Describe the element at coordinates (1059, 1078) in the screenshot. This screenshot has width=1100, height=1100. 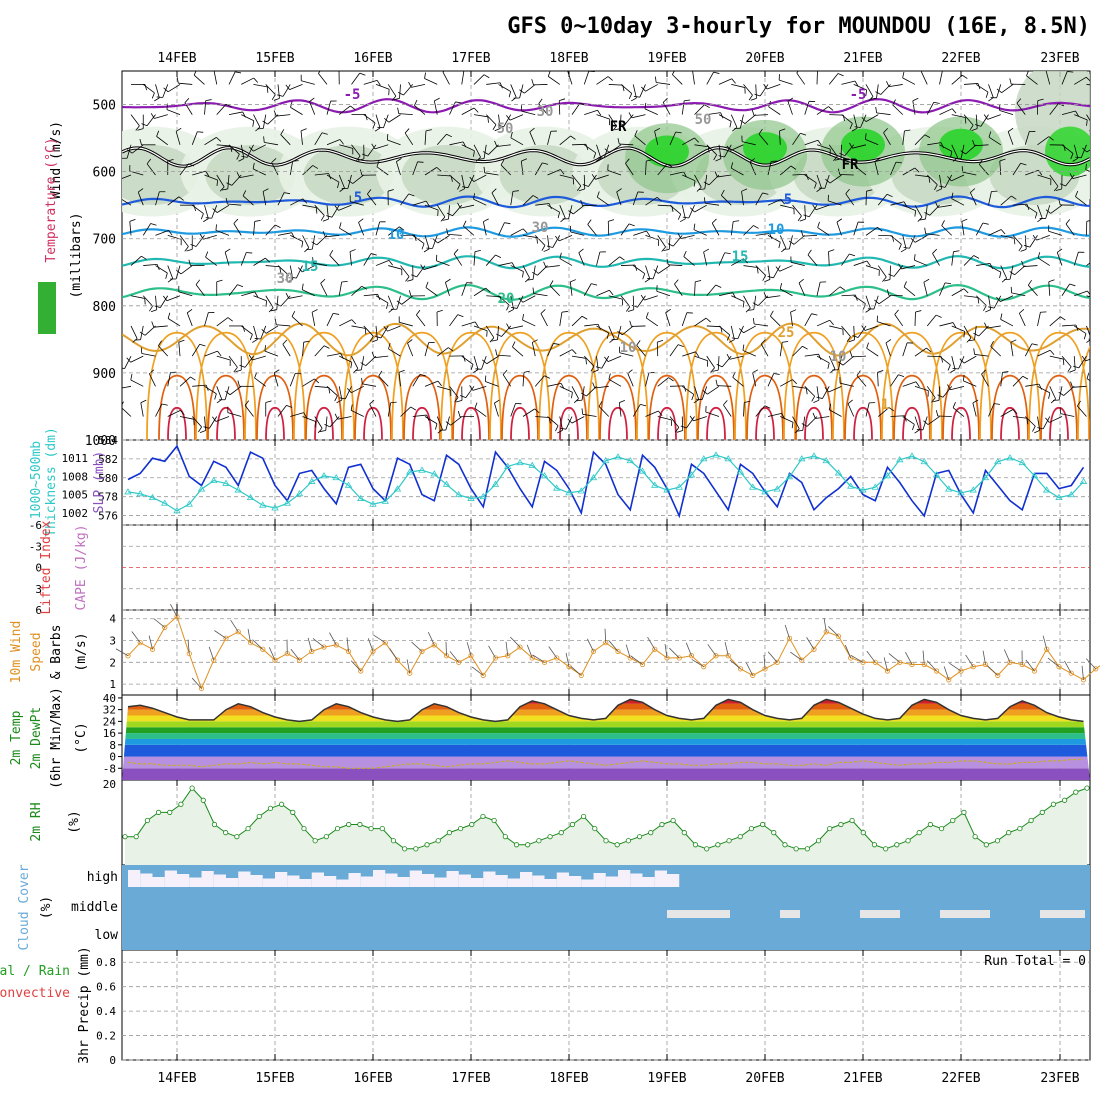
I see `bottom-date-label: 23FEB` at that location.